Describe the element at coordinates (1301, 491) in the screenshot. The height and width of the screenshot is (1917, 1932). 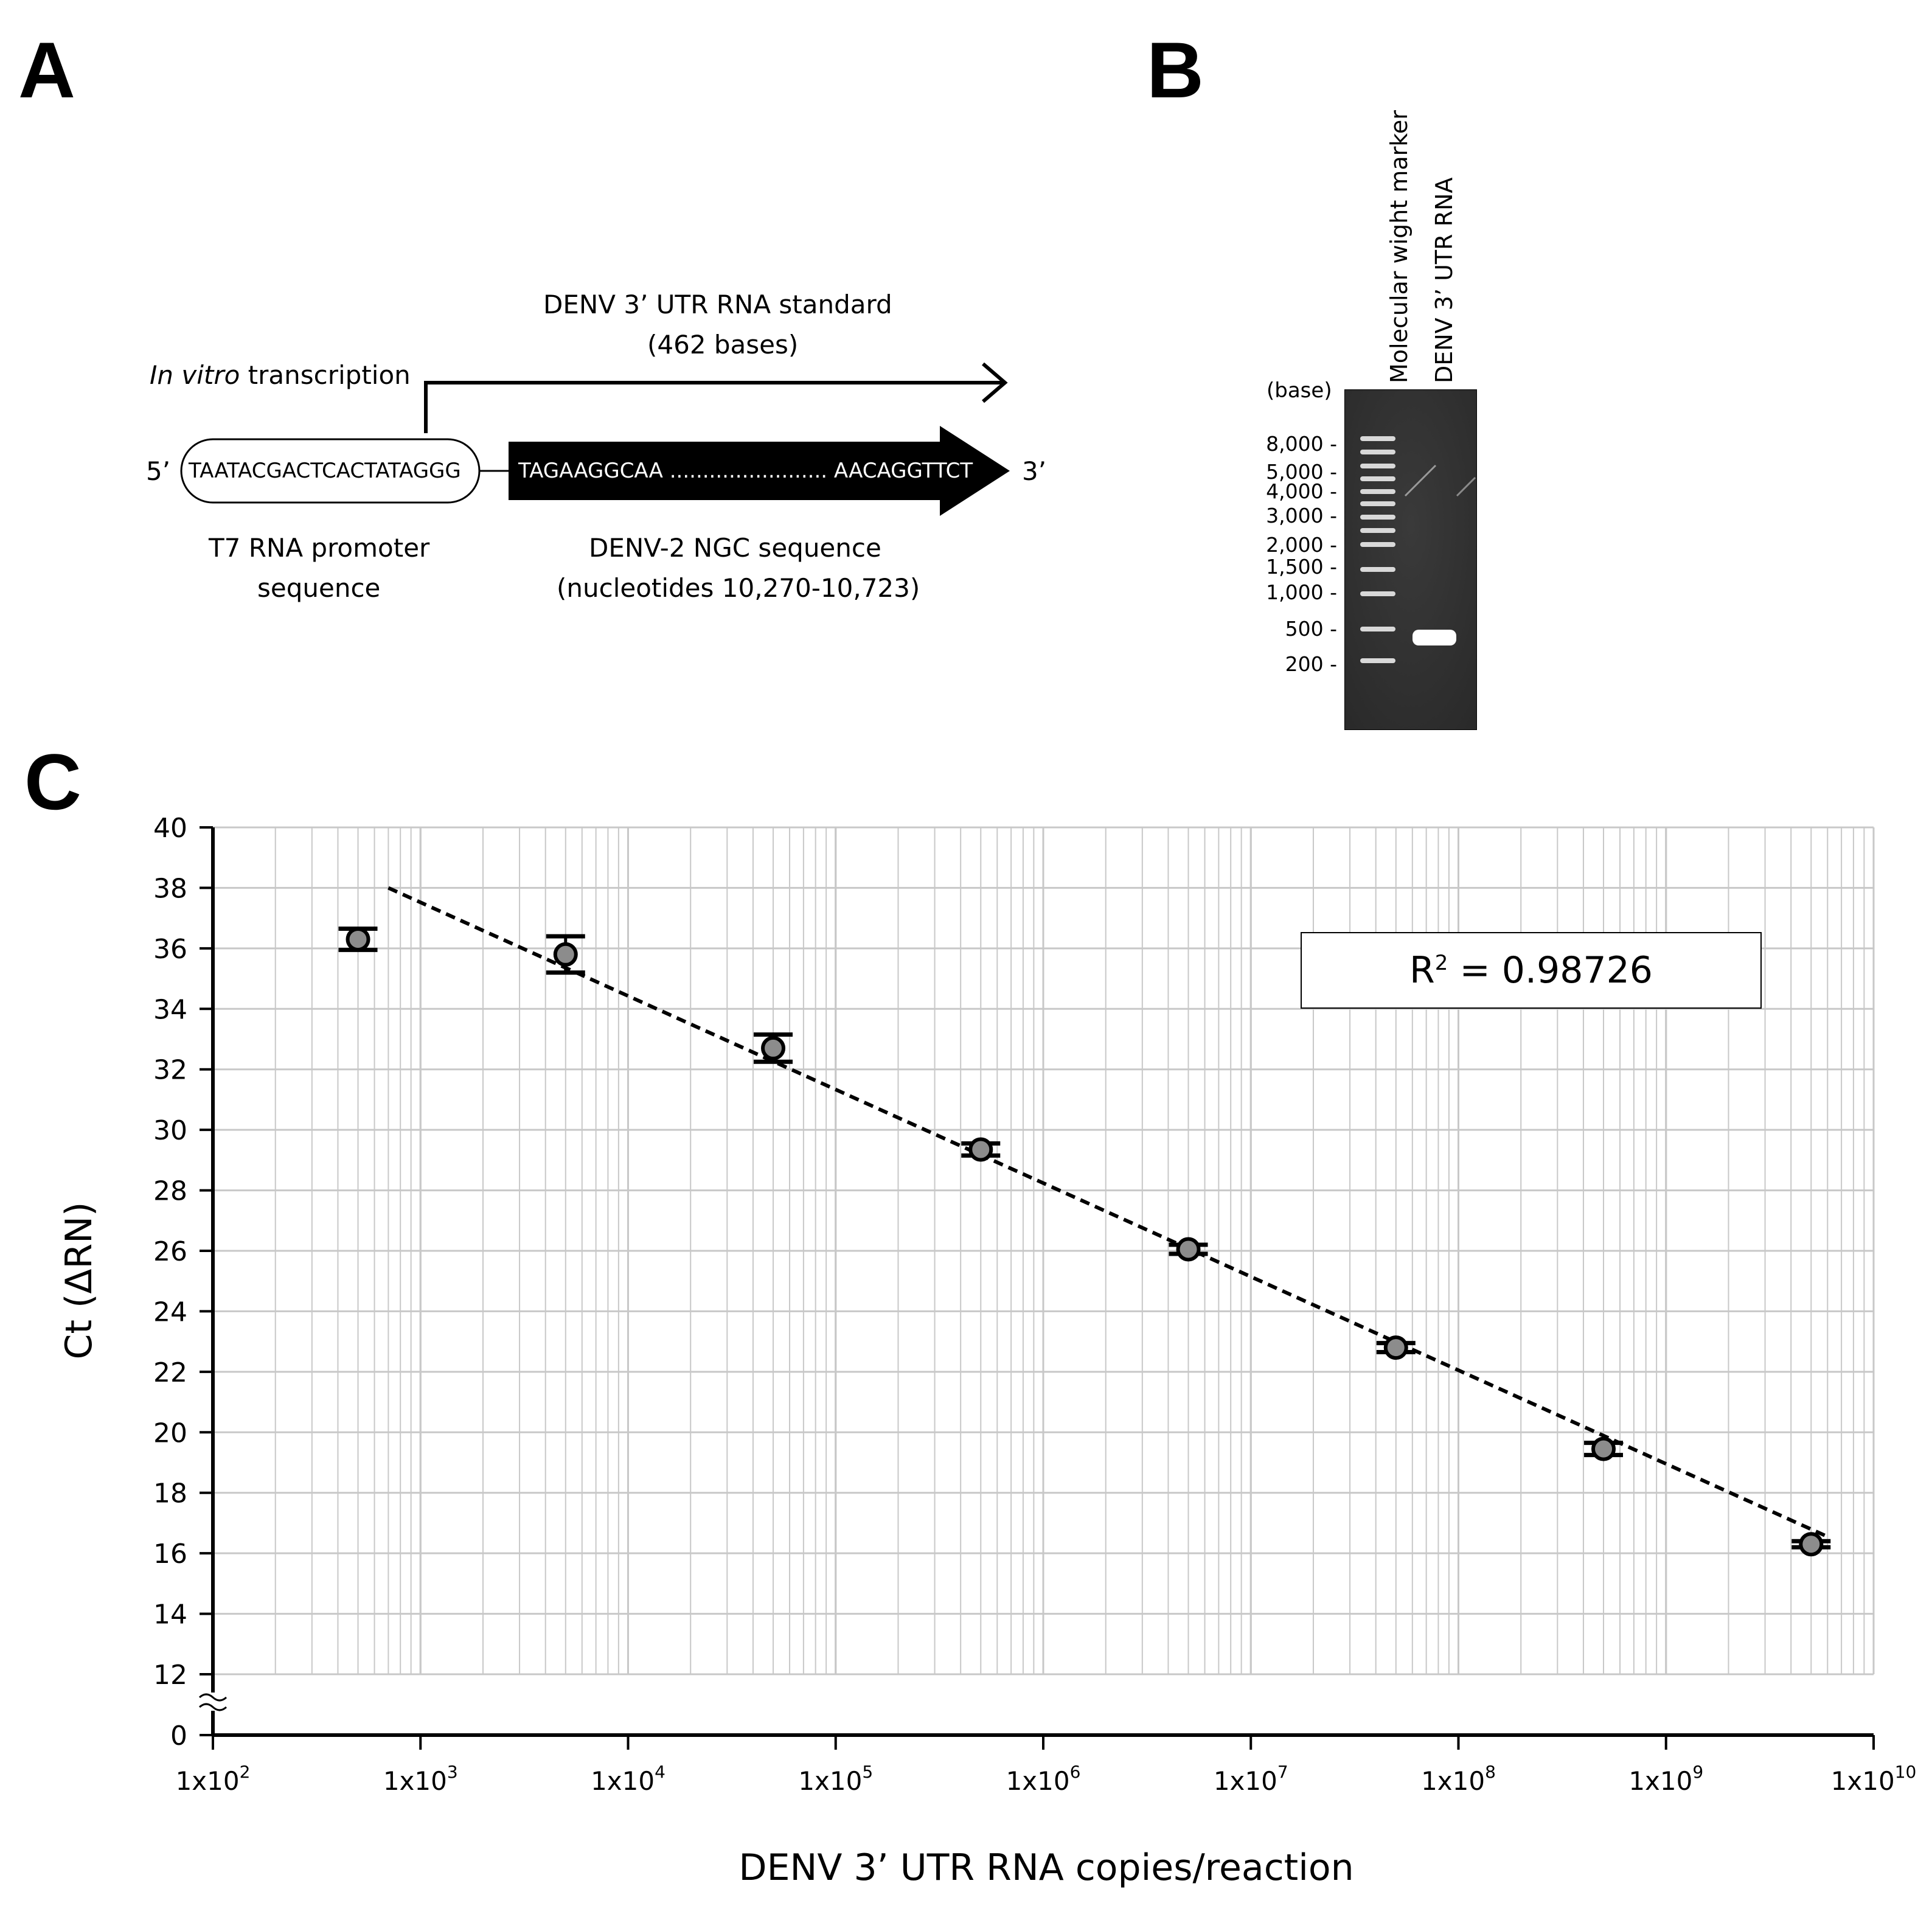
I see `marker-label: 4,000 -` at that location.